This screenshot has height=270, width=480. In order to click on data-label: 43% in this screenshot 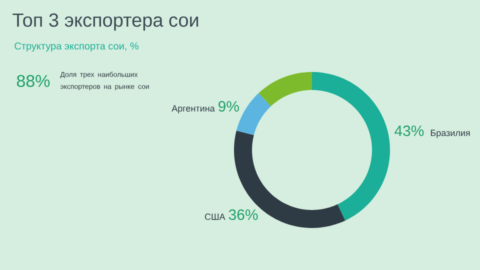, I will do `click(409, 131)`.